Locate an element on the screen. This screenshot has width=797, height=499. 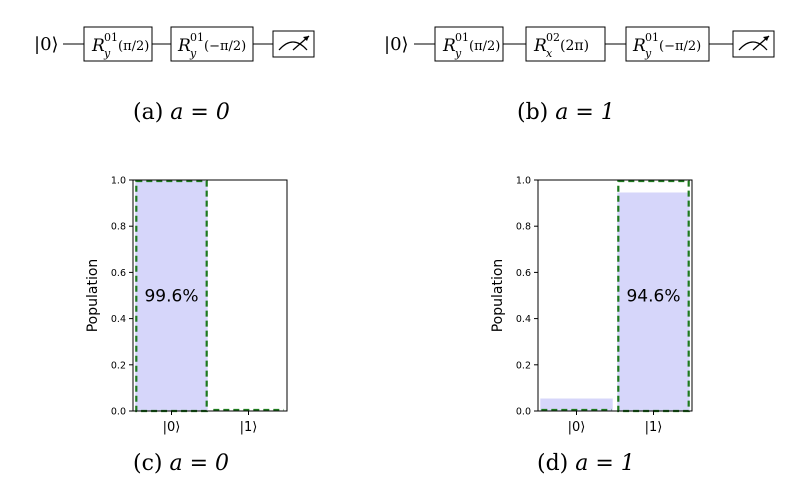
circuit-a-gate-1: R 01 y (π/2) is located at coordinates (118, 44).